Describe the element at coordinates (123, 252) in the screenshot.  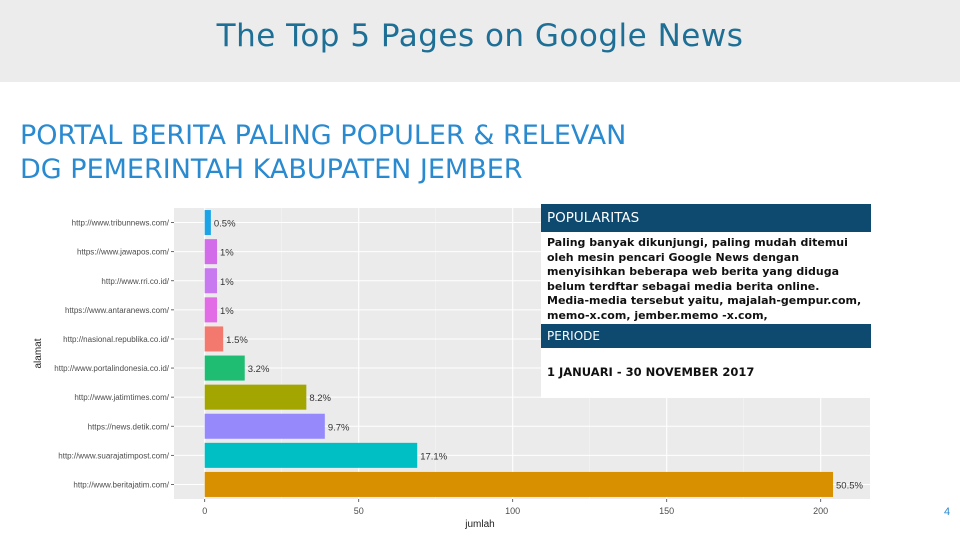
I see `y-tick-label: https://www.jawapos.com/` at that location.